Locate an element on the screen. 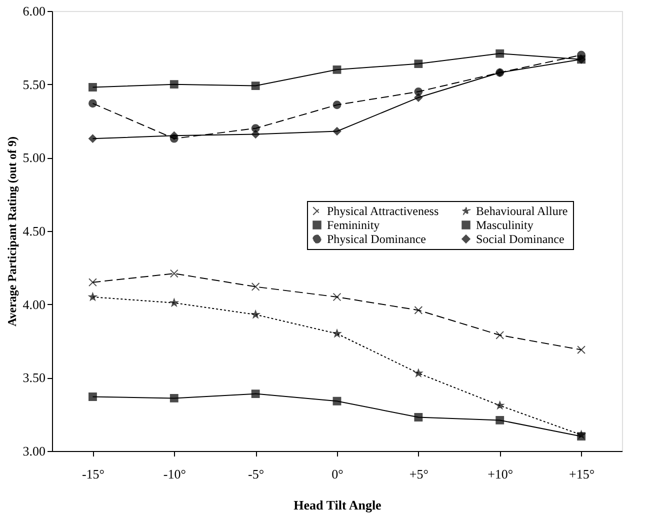  y-tick-label: 4.00 is located at coordinates (34, 304).